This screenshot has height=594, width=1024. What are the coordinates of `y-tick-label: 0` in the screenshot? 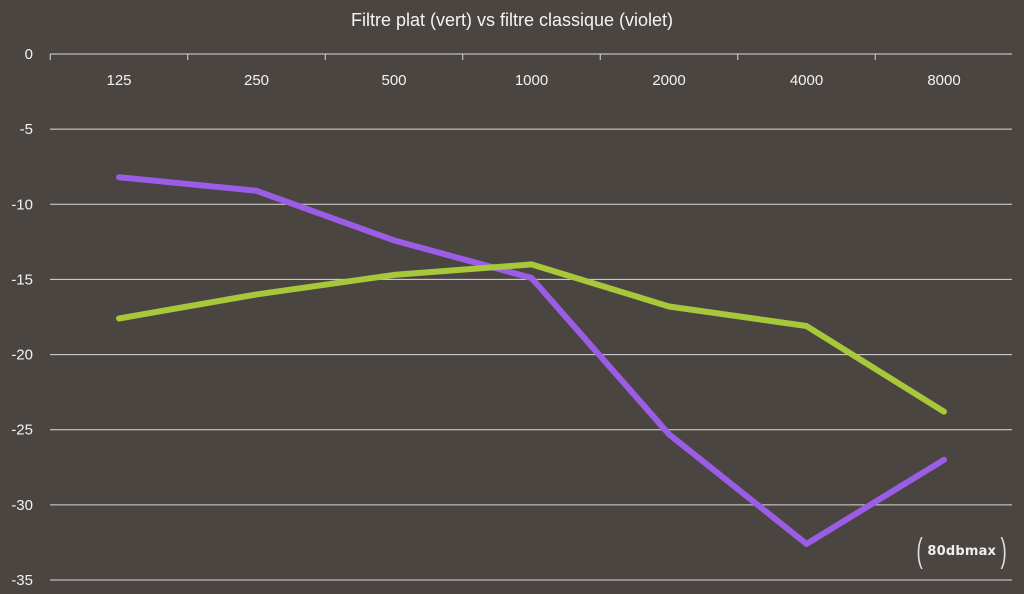 It's located at (29, 54).